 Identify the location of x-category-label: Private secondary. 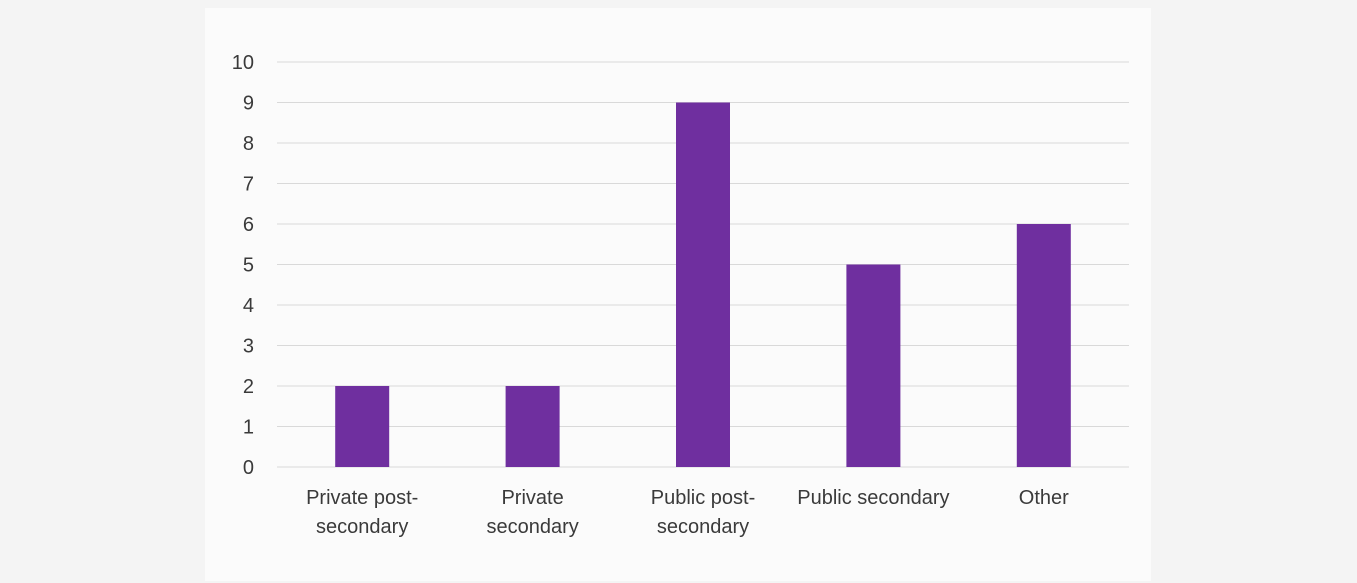
(532, 512).